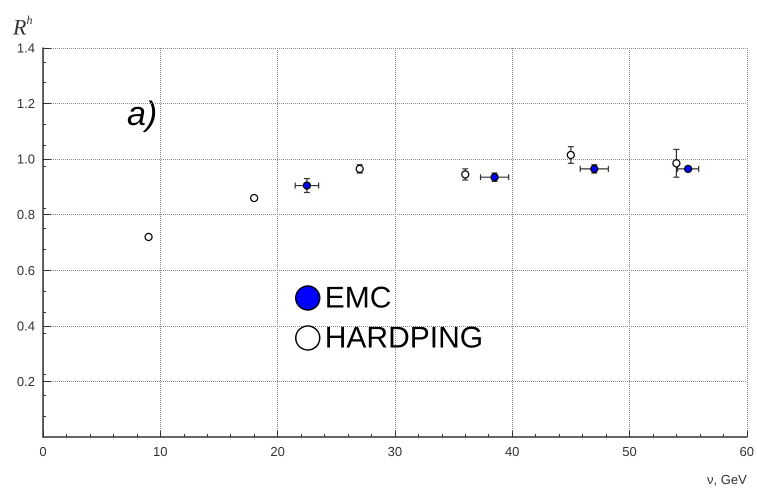 The image size is (757, 499). What do you see at coordinates (160, 451) in the screenshot?
I see `x-tick-label: 10` at bounding box center [160, 451].